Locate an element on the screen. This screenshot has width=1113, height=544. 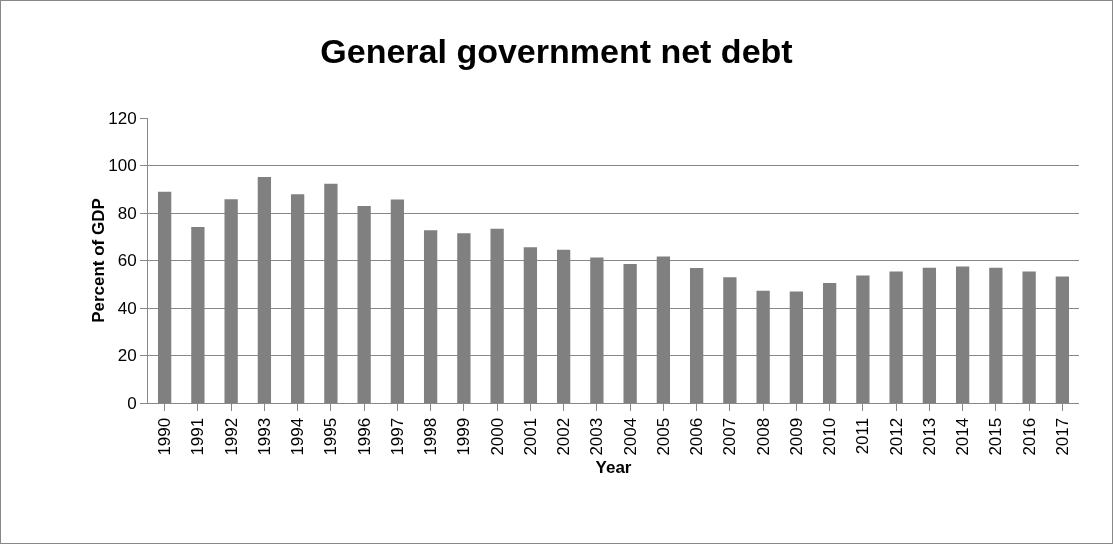
y-tick-label: 0 is located at coordinates (132, 403).